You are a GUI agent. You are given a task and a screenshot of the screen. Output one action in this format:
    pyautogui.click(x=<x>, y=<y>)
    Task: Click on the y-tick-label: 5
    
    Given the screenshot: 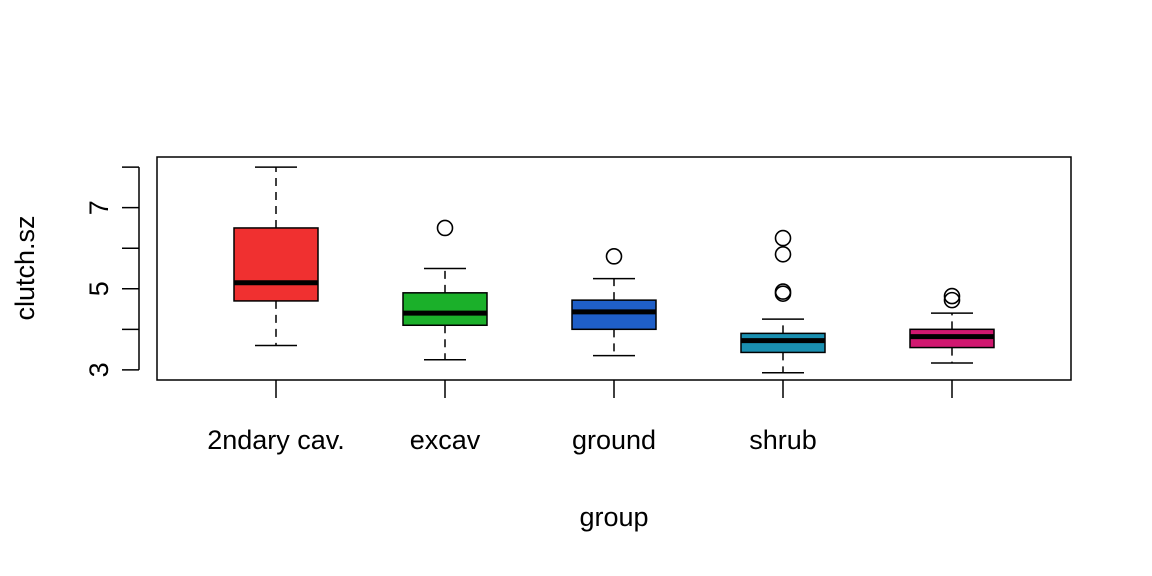 What is the action you would take?
    pyautogui.click(x=99, y=288)
    